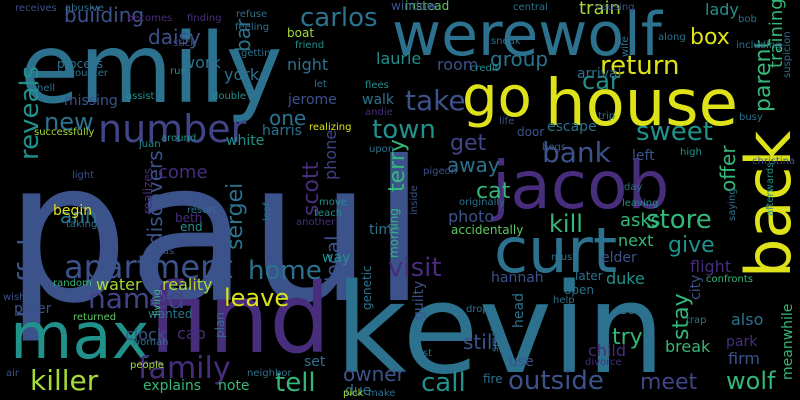  Describe the element at coordinates (267, 211) in the screenshot. I see `word-leaf: leaf` at that location.